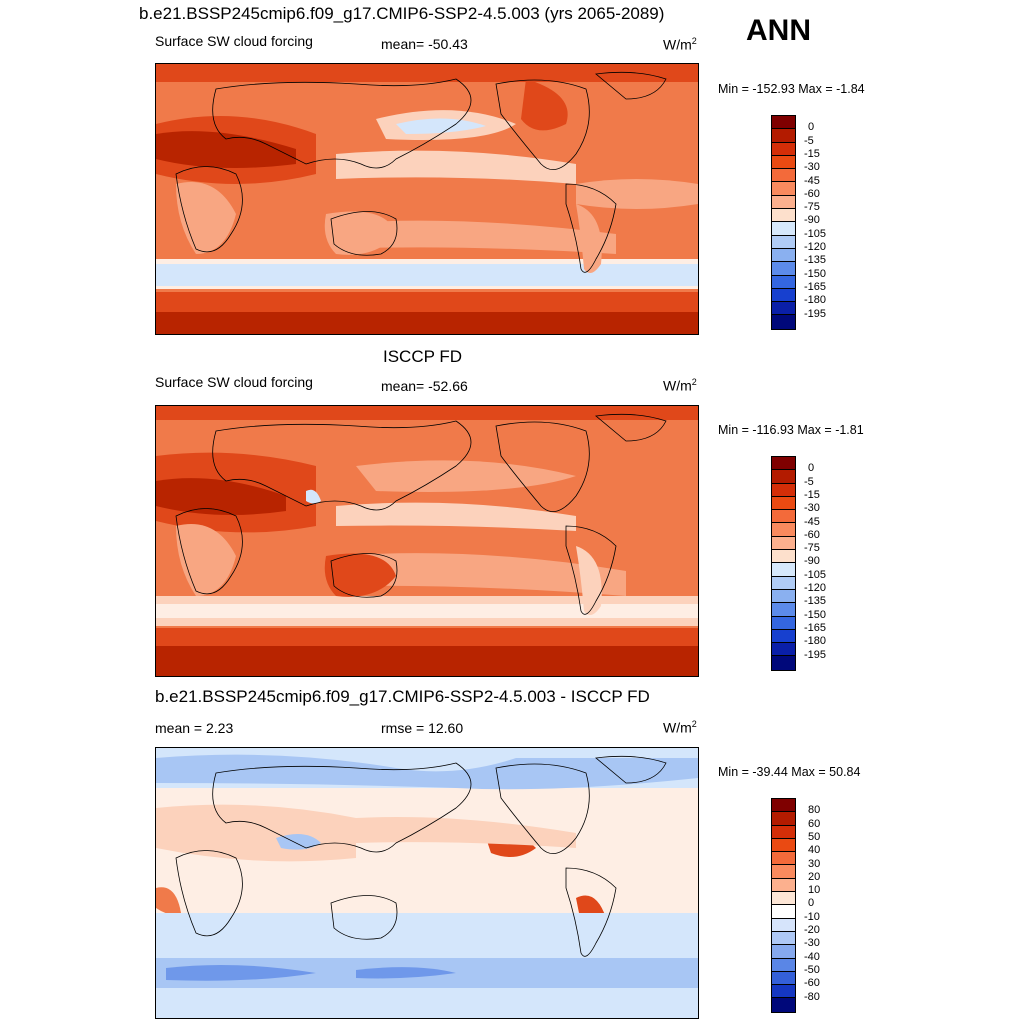 This screenshot has width=1024, height=1024. Describe the element at coordinates (812, 956) in the screenshot. I see `colorbar-tick-label: -40` at that location.